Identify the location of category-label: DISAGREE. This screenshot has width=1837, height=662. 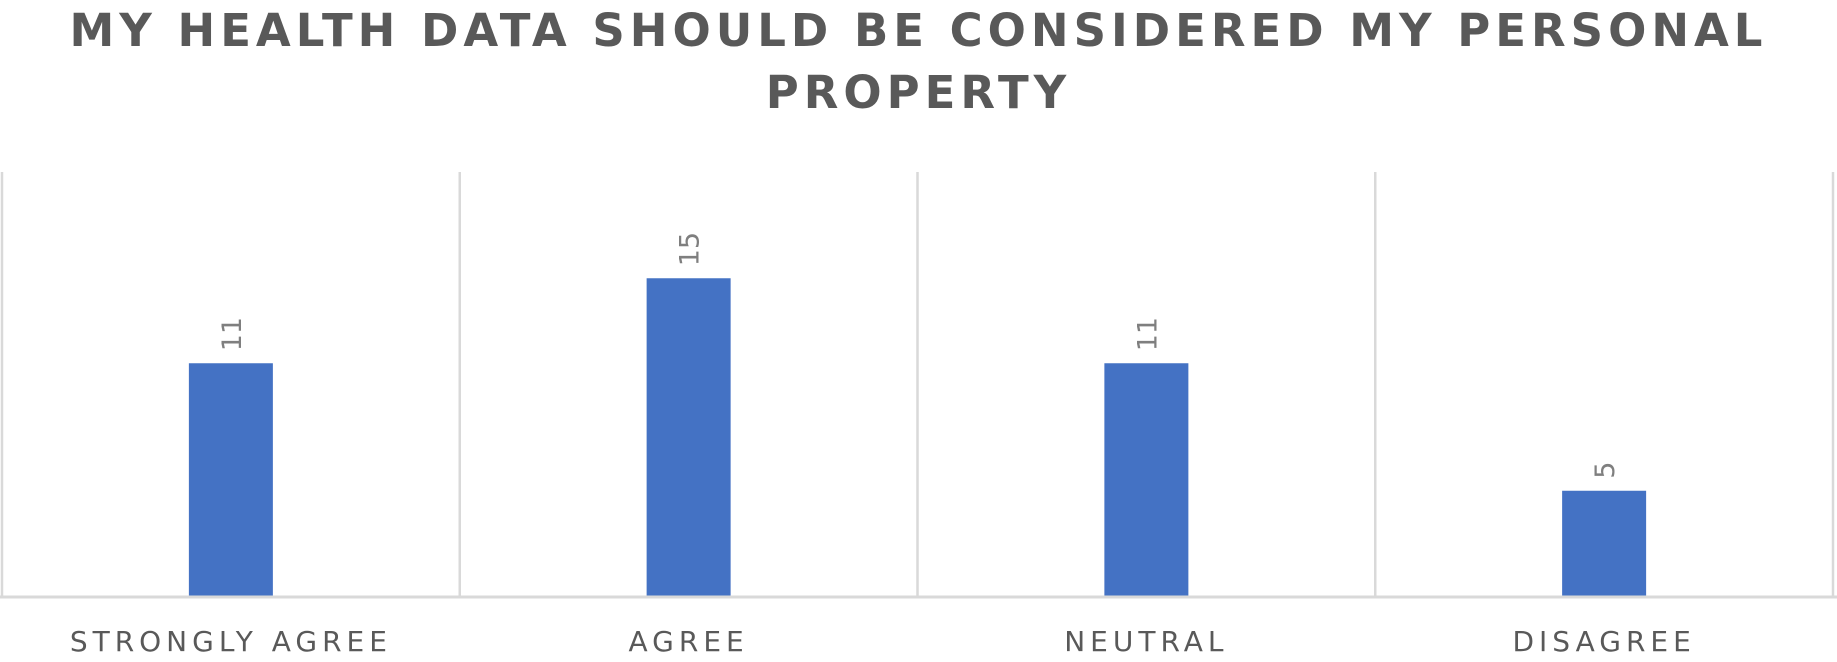
(1603, 641).